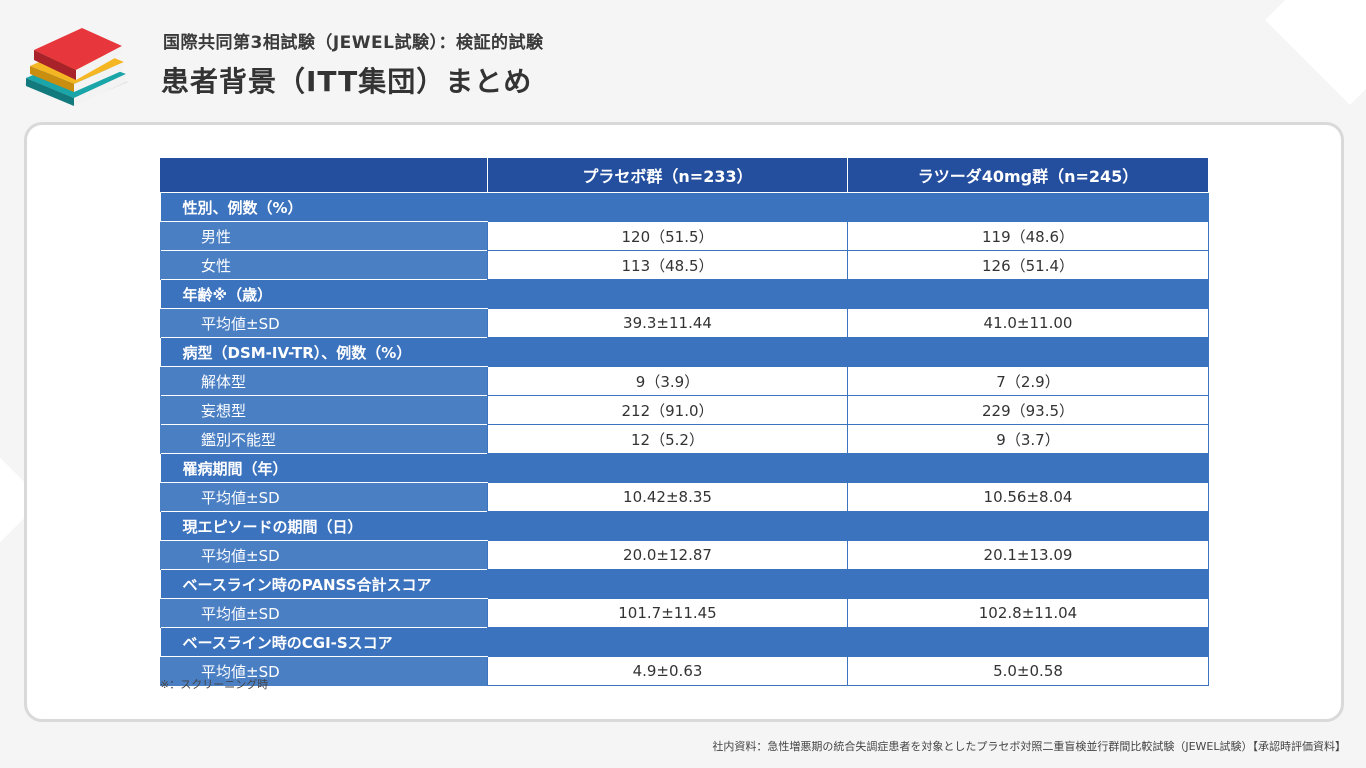 The width and height of the screenshot is (1366, 768). What do you see at coordinates (667, 410) in the screenshot?
I see `placebo-value: 212（91.0）` at bounding box center [667, 410].